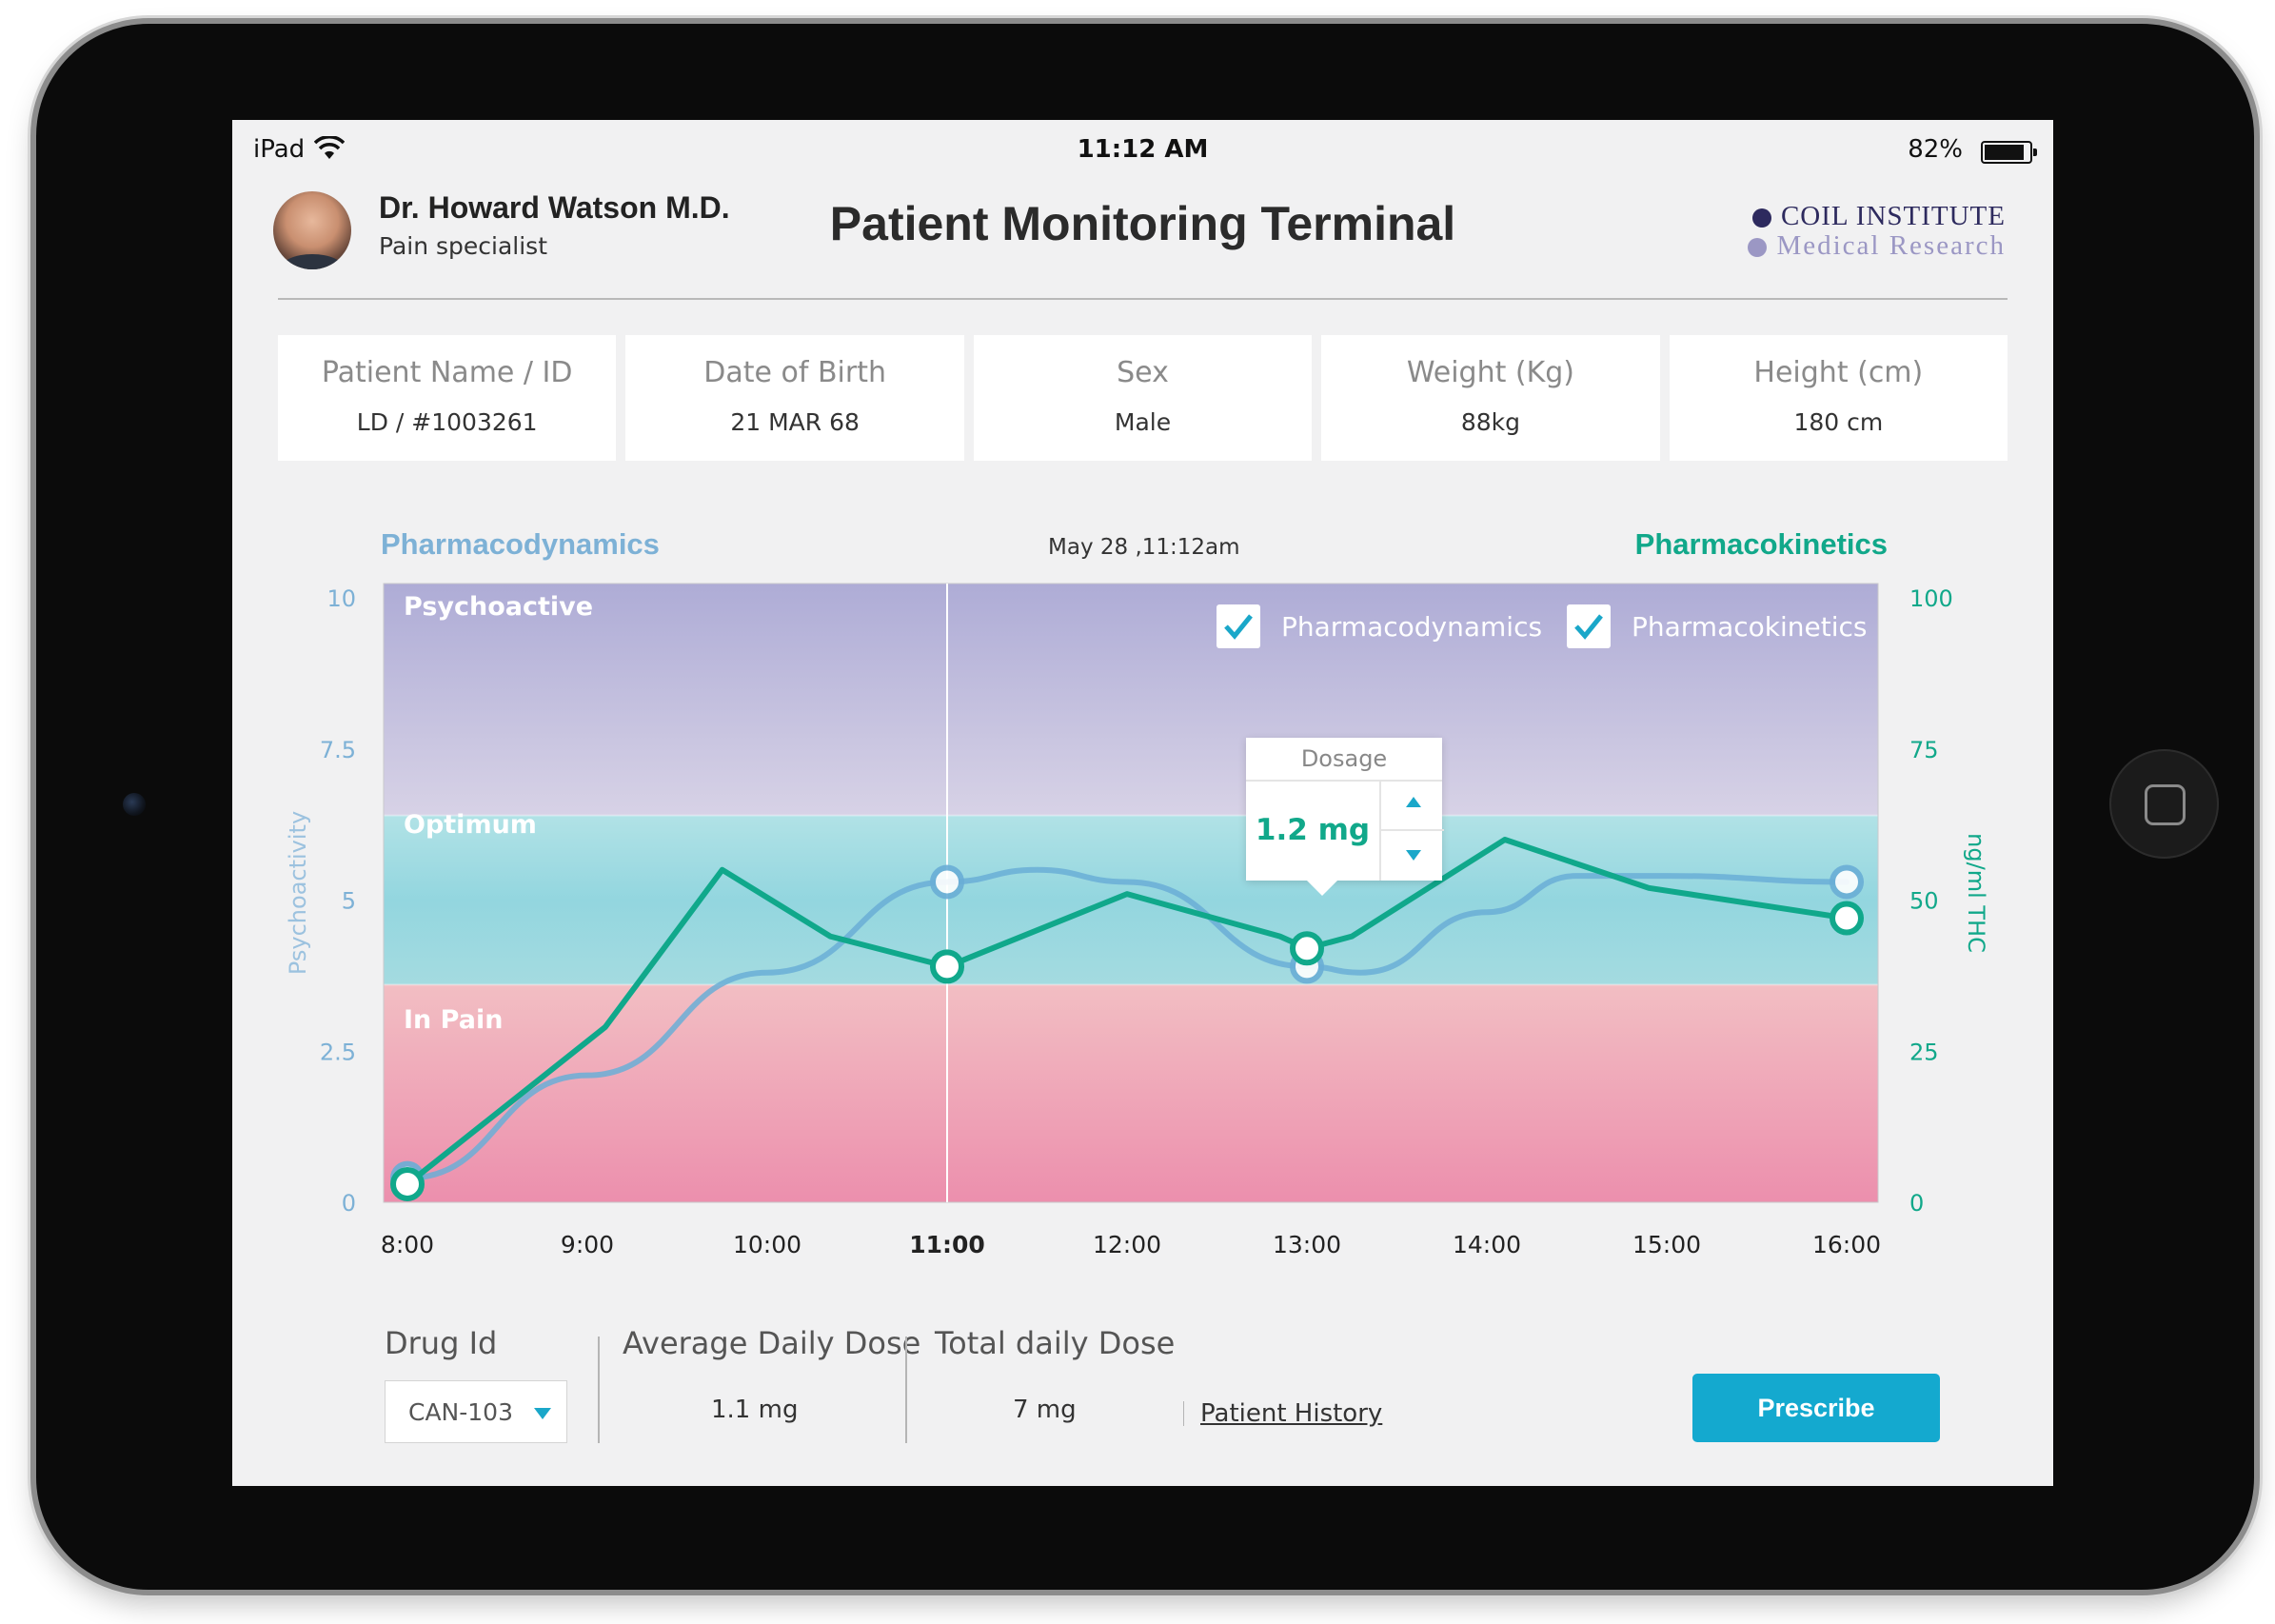  I want to click on dropdown-arrow-icon, so click(542, 1413).